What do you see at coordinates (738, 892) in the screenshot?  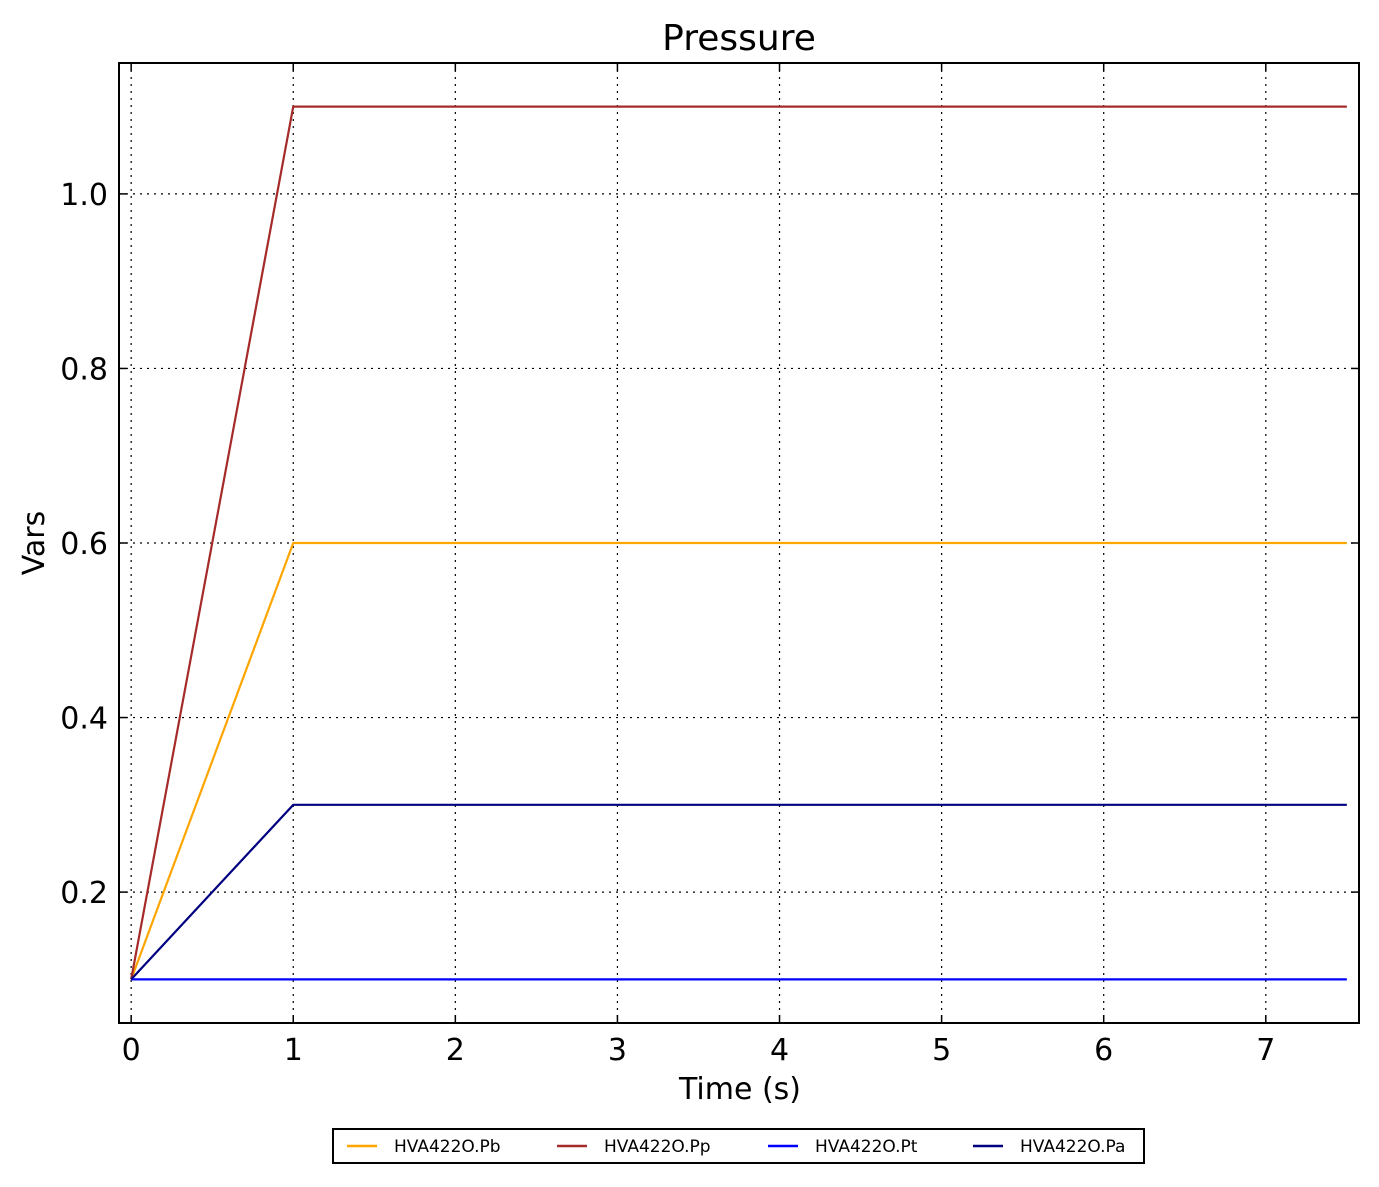 I see `series-line-hva422o-pa` at bounding box center [738, 892].